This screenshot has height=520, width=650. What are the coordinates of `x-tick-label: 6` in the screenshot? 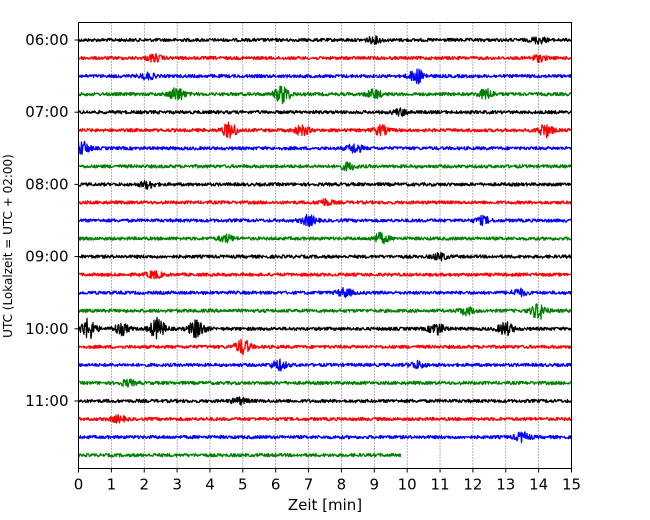 It's located at (276, 485).